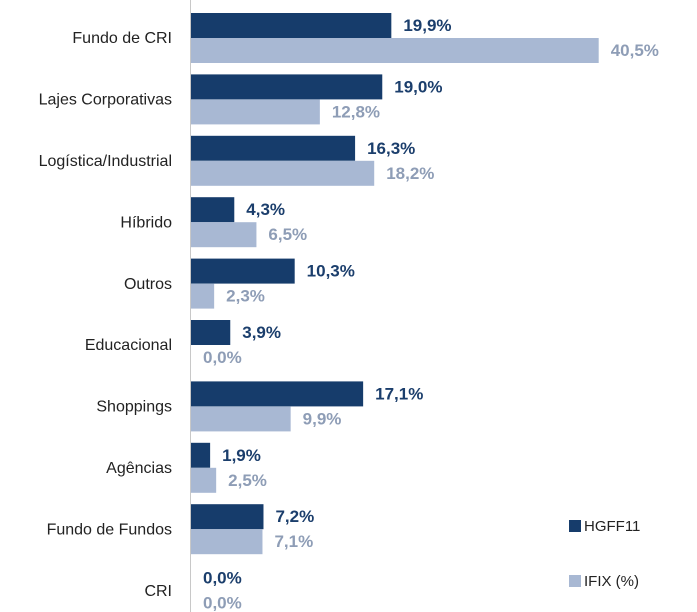 The height and width of the screenshot is (612, 697). What do you see at coordinates (122, 38) in the screenshot?
I see `category-label: Fundo de CRI` at bounding box center [122, 38].